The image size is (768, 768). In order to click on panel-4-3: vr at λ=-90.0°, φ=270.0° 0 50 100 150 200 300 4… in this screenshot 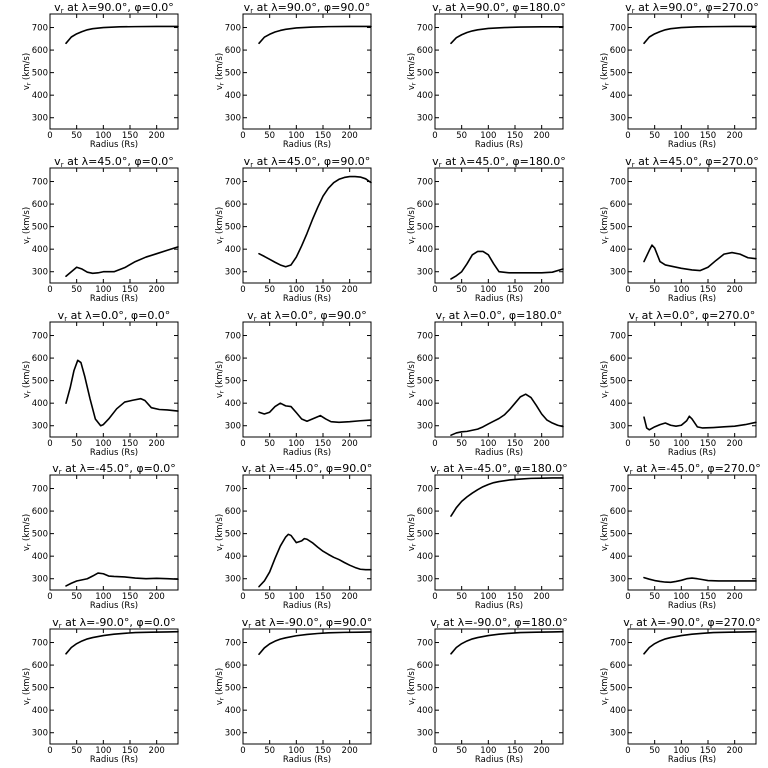, I will do `click(680, 690)`.